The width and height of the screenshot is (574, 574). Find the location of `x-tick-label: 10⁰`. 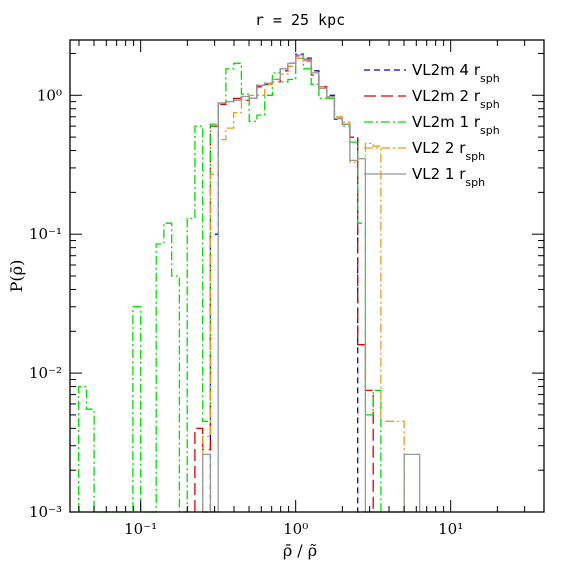

x-tick-label: 10⁰ is located at coordinates (295, 529).